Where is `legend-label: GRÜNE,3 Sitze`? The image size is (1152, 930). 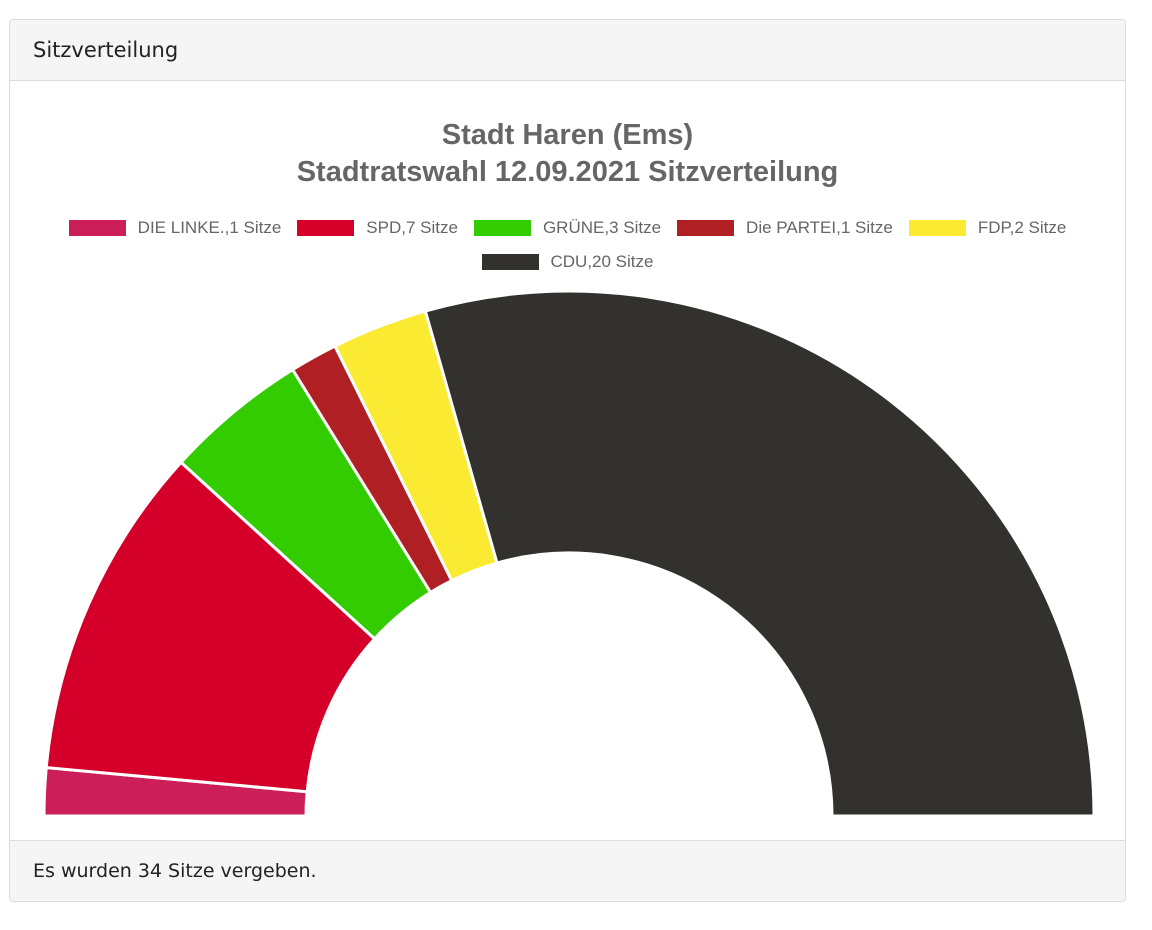
legend-label: GRÜNE,3 Sitze is located at coordinates (602, 227).